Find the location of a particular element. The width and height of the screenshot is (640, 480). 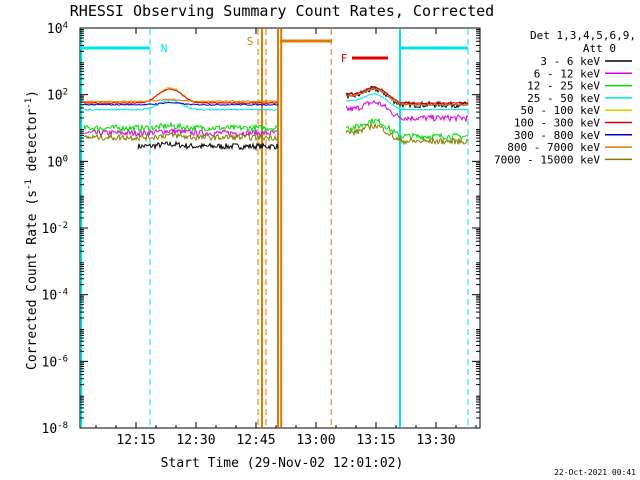

marker-labels: N S F is located at coordinates (254, 50).